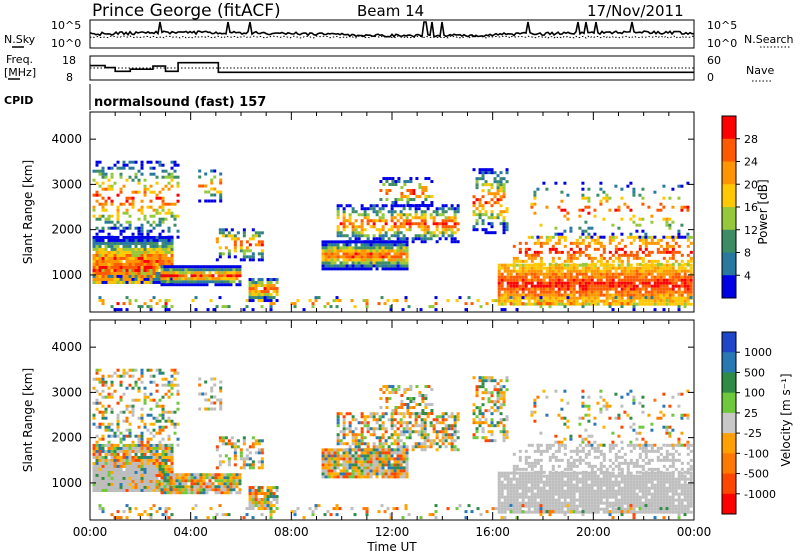 This screenshot has width=800, height=554. Describe the element at coordinates (28, 212) in the screenshot. I see `power-y-axis-label: Slant Range [km]` at that location.